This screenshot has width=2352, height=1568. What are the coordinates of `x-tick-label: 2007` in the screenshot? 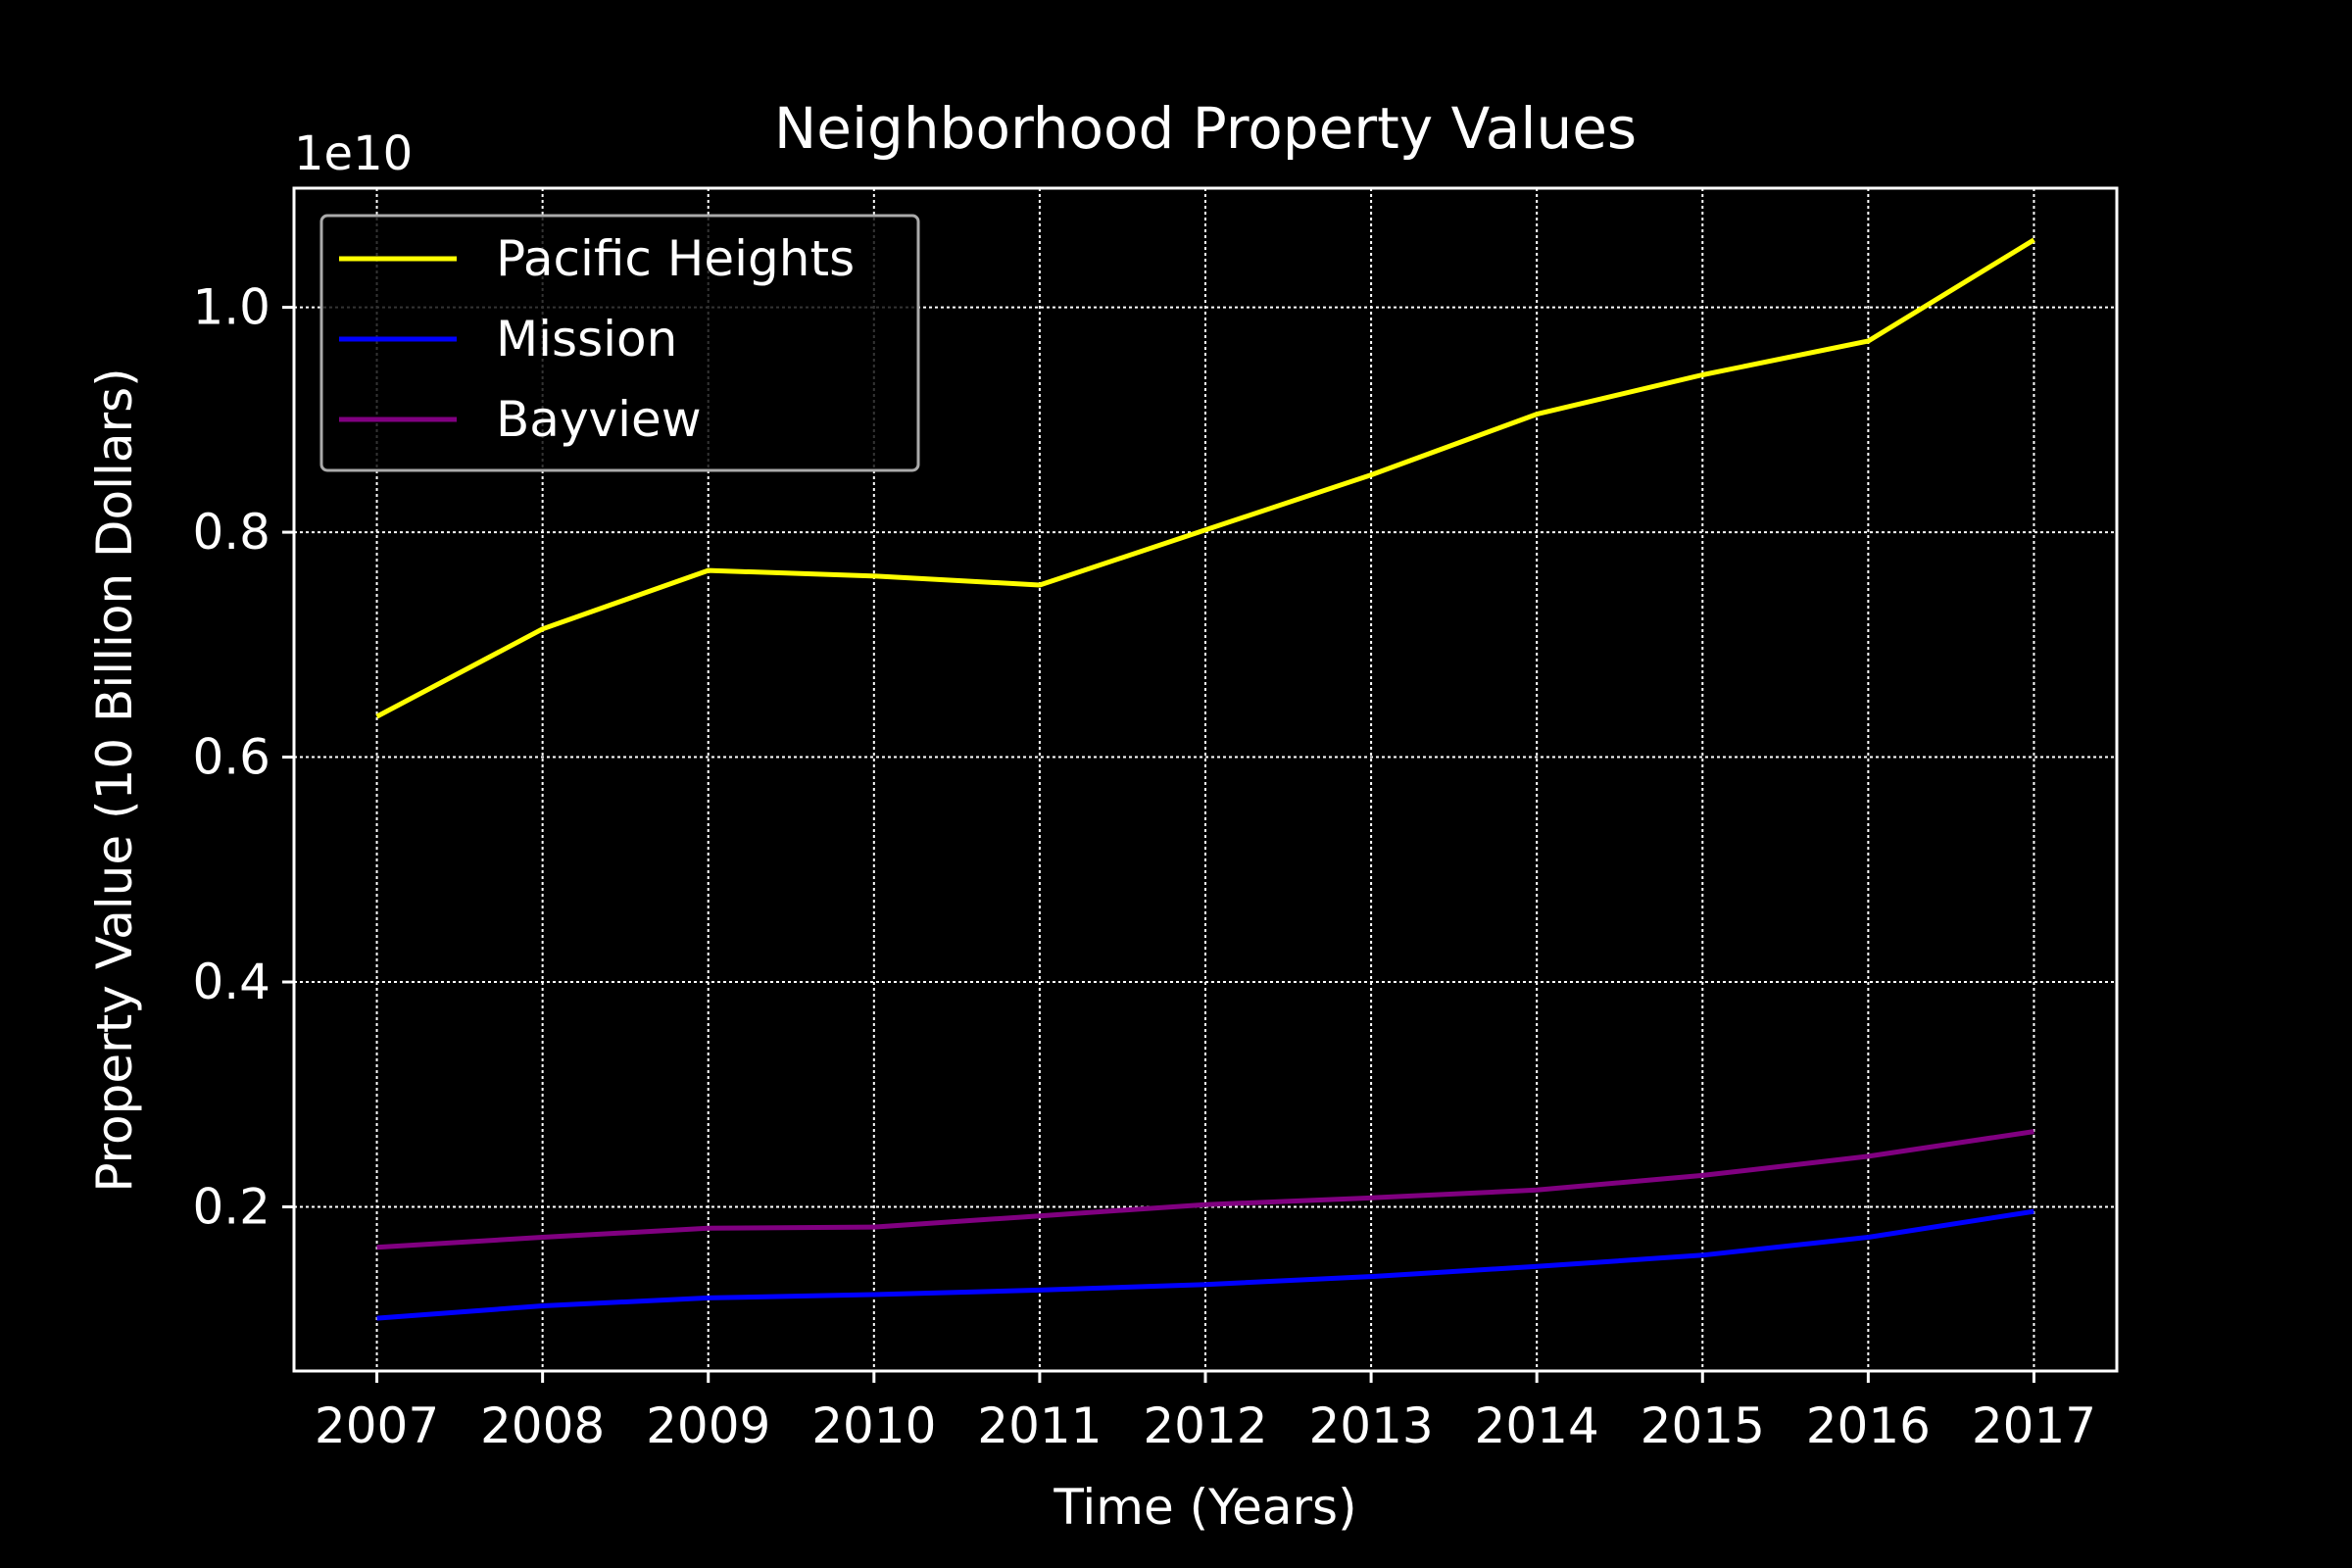 It's located at (377, 1425).